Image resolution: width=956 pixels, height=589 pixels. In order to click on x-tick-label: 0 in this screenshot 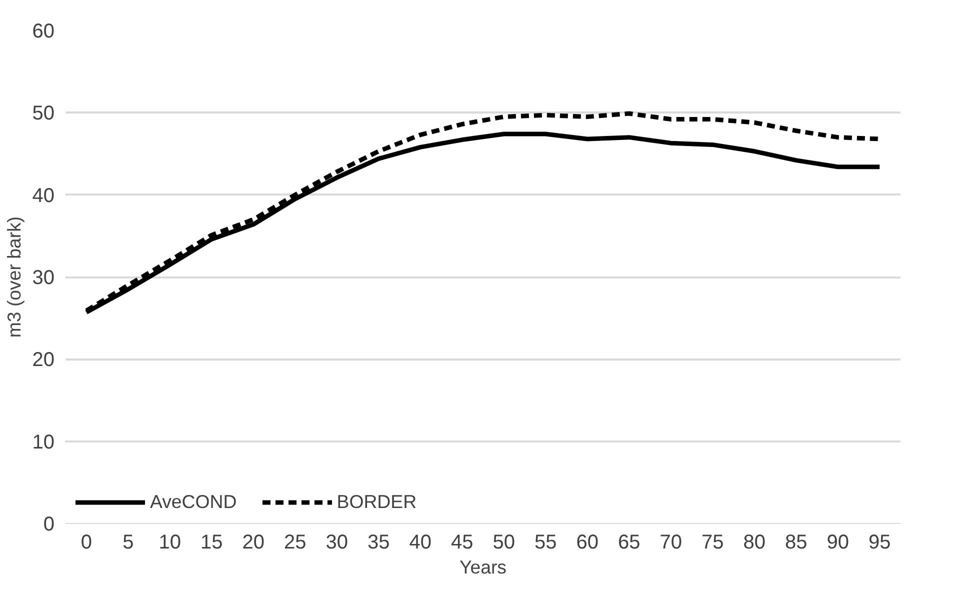, I will do `click(86, 543)`.